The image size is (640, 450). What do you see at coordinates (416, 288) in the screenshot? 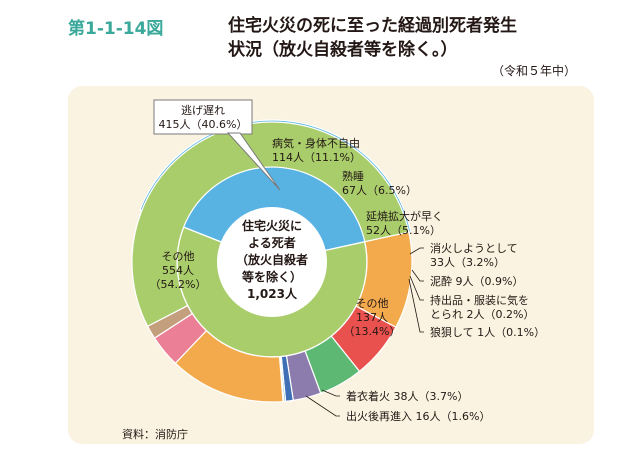
I see `leader-line-持出品・服装に気を取られ` at bounding box center [416, 288].